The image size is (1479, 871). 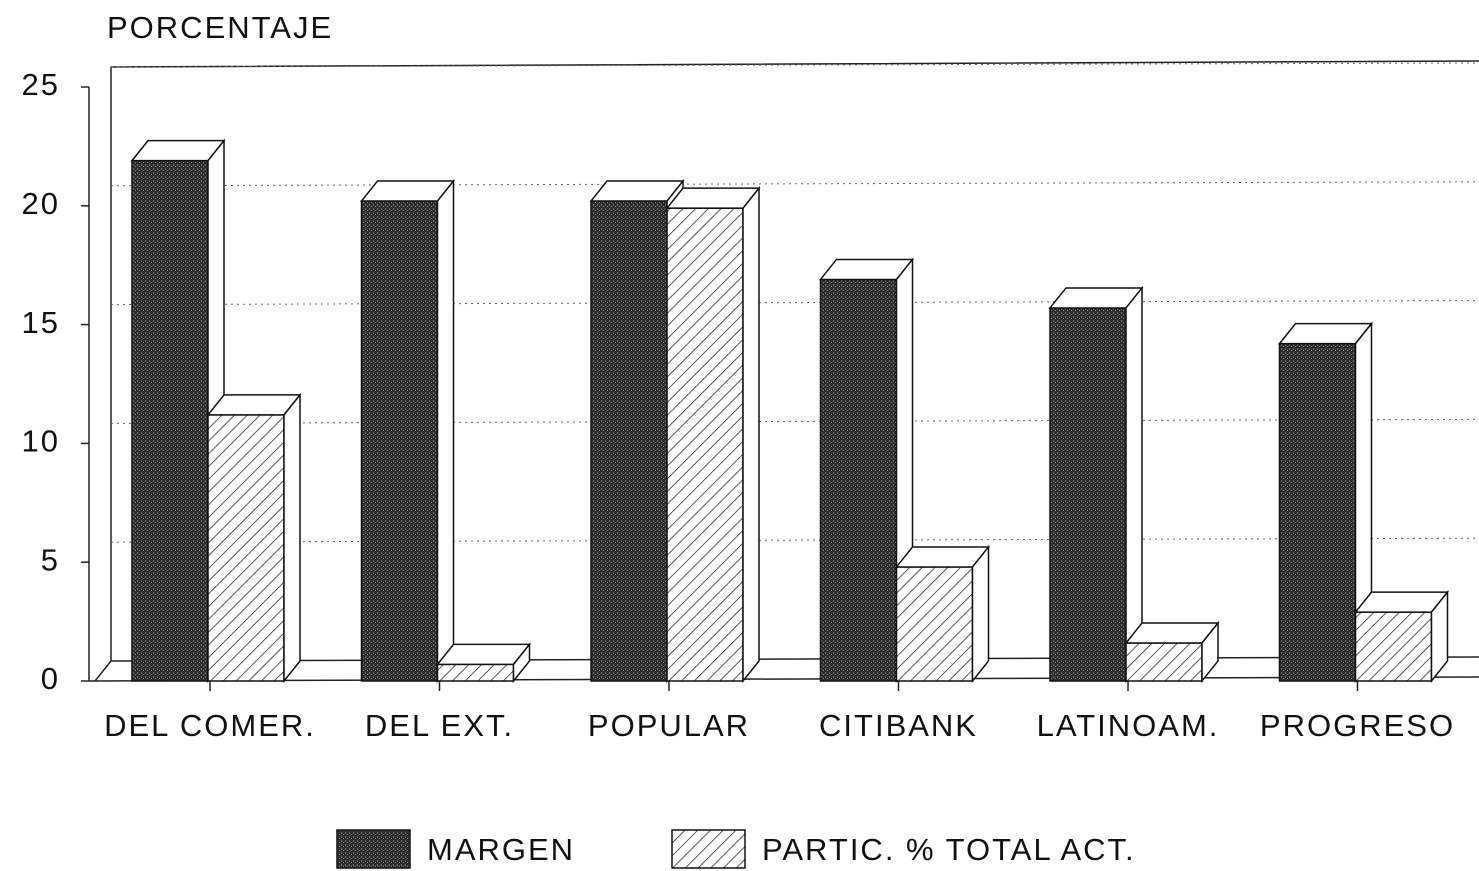 What do you see at coordinates (783, 679) in the screenshot?
I see `floor` at bounding box center [783, 679].